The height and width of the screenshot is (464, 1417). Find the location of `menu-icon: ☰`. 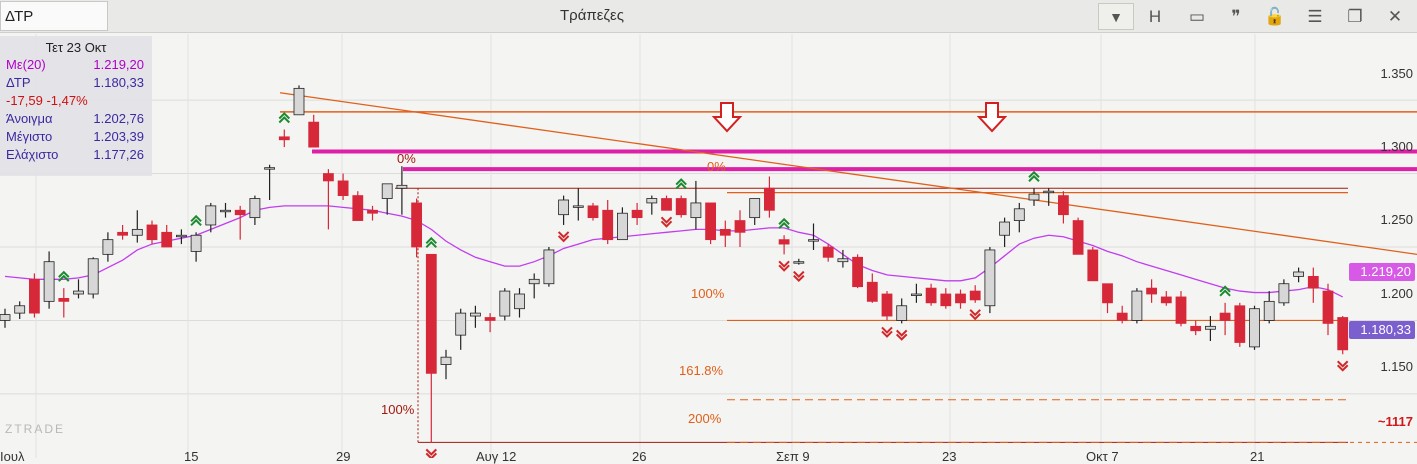

menu-icon: ☰ is located at coordinates (1315, 16).